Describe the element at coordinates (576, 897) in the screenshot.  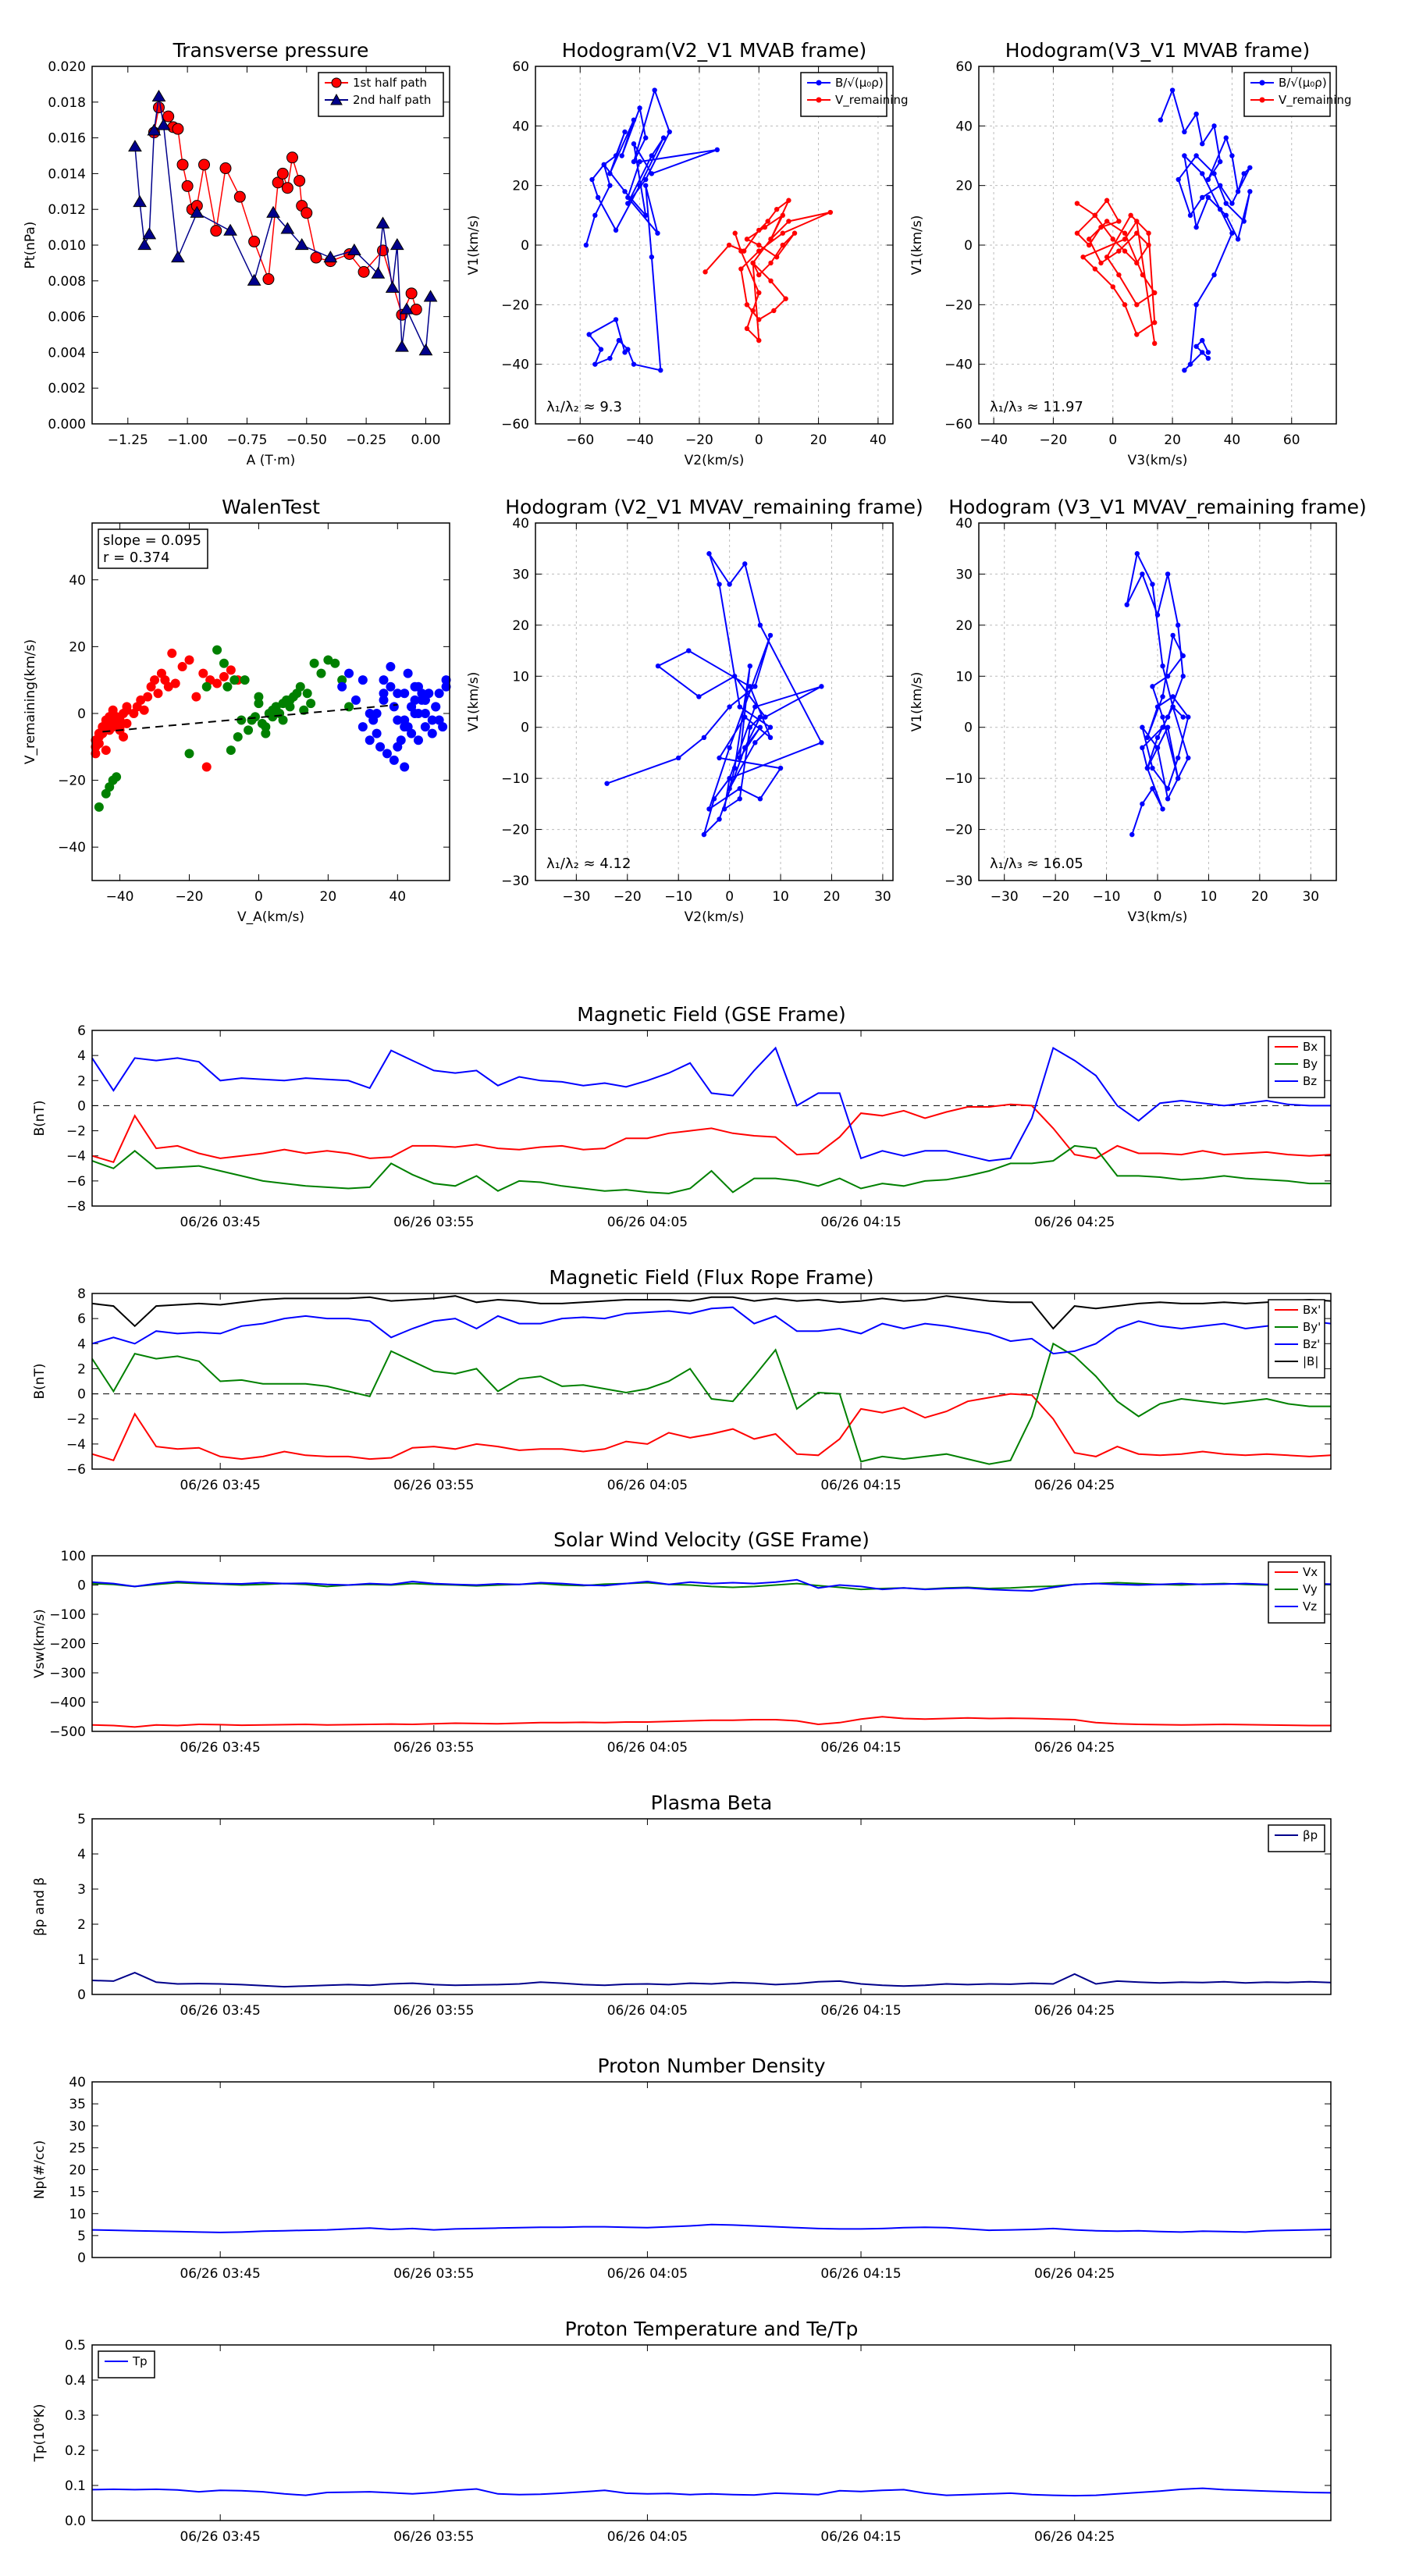
I see `x-tick-label: −30` at that location.